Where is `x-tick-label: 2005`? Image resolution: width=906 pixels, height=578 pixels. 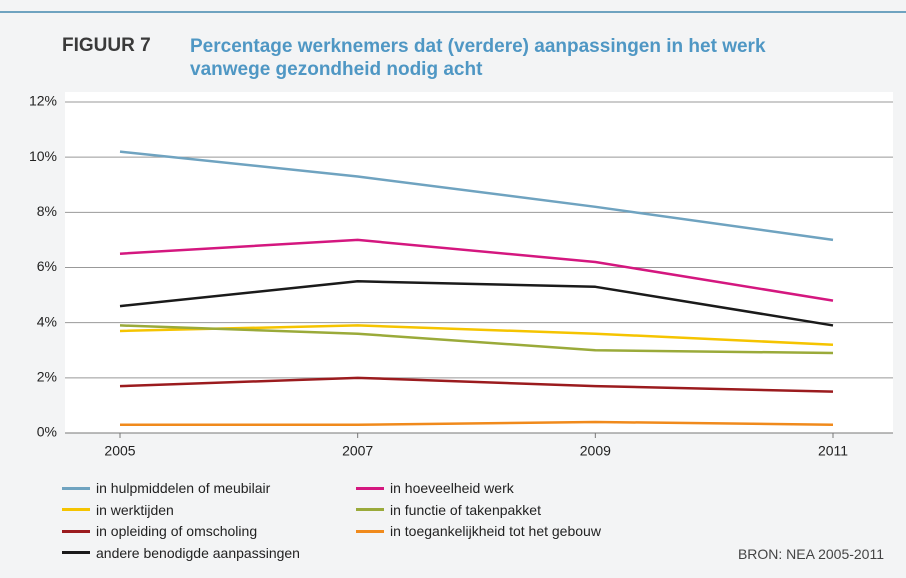 x-tick-label: 2005 is located at coordinates (119, 451).